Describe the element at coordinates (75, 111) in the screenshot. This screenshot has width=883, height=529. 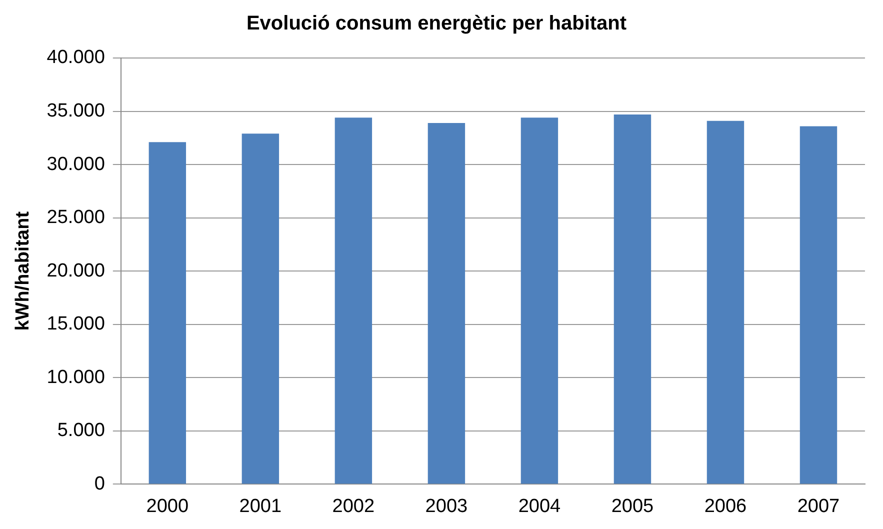
I see `y-tick-label: 35.000` at that location.